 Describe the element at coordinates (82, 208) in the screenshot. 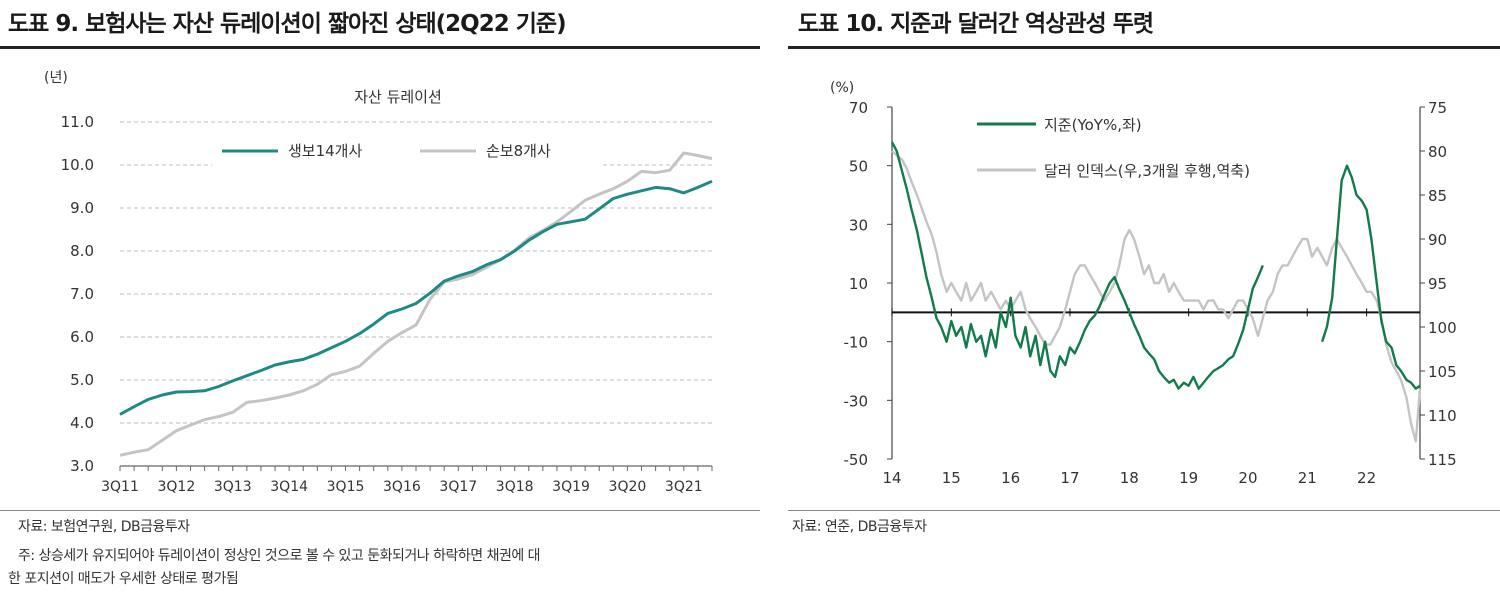

I see `y-tick-label: 9.0` at that location.